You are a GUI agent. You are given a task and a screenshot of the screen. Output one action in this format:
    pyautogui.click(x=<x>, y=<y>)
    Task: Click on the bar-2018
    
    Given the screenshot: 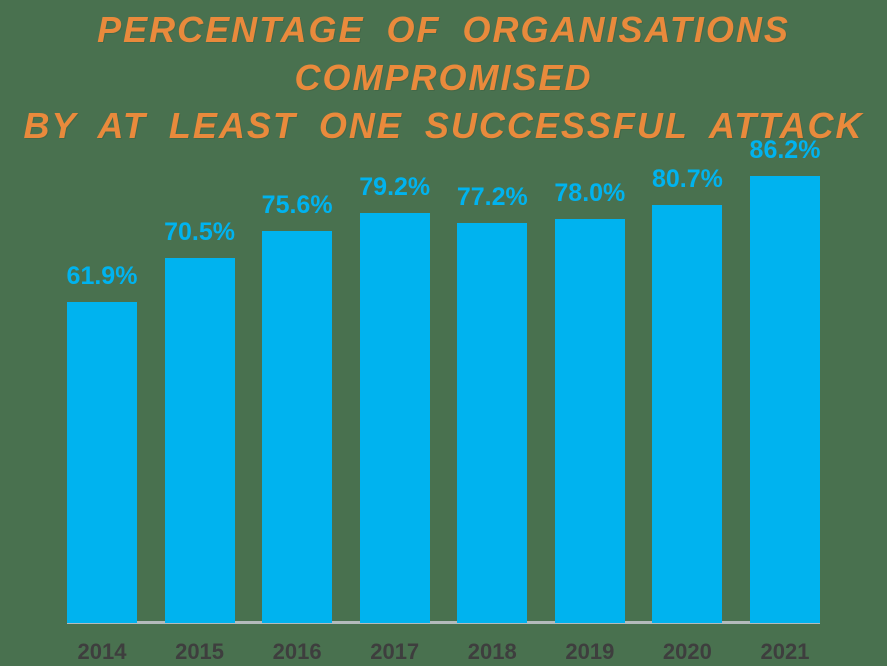 What is the action you would take?
    pyautogui.click(x=492, y=423)
    